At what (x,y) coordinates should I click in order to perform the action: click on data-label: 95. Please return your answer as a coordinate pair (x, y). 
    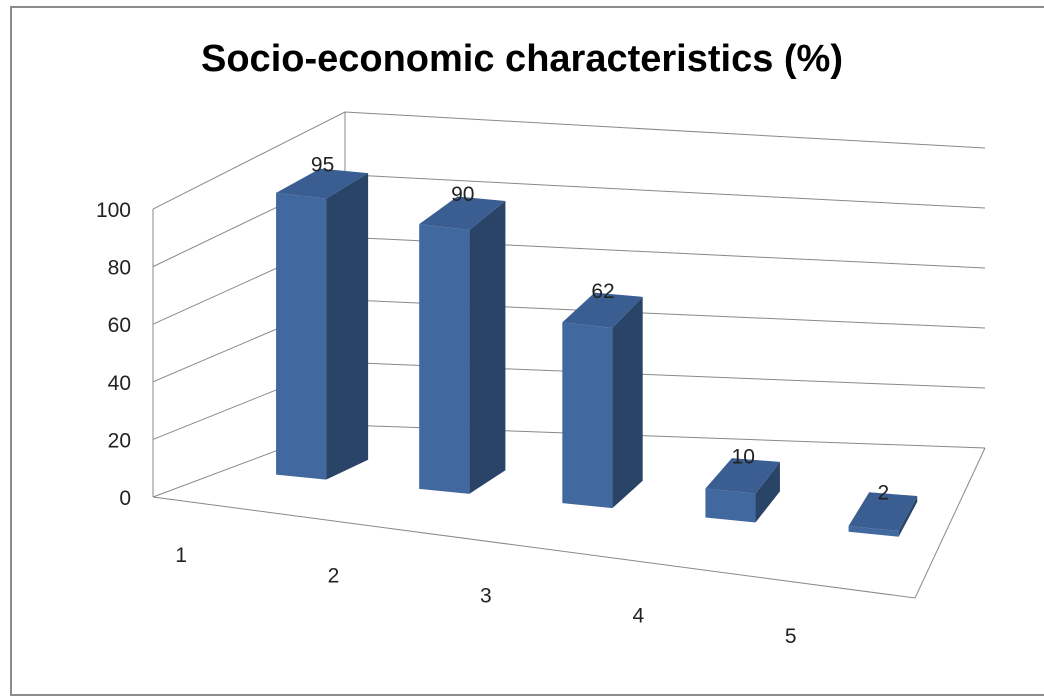
    Looking at the image, I should click on (322, 164).